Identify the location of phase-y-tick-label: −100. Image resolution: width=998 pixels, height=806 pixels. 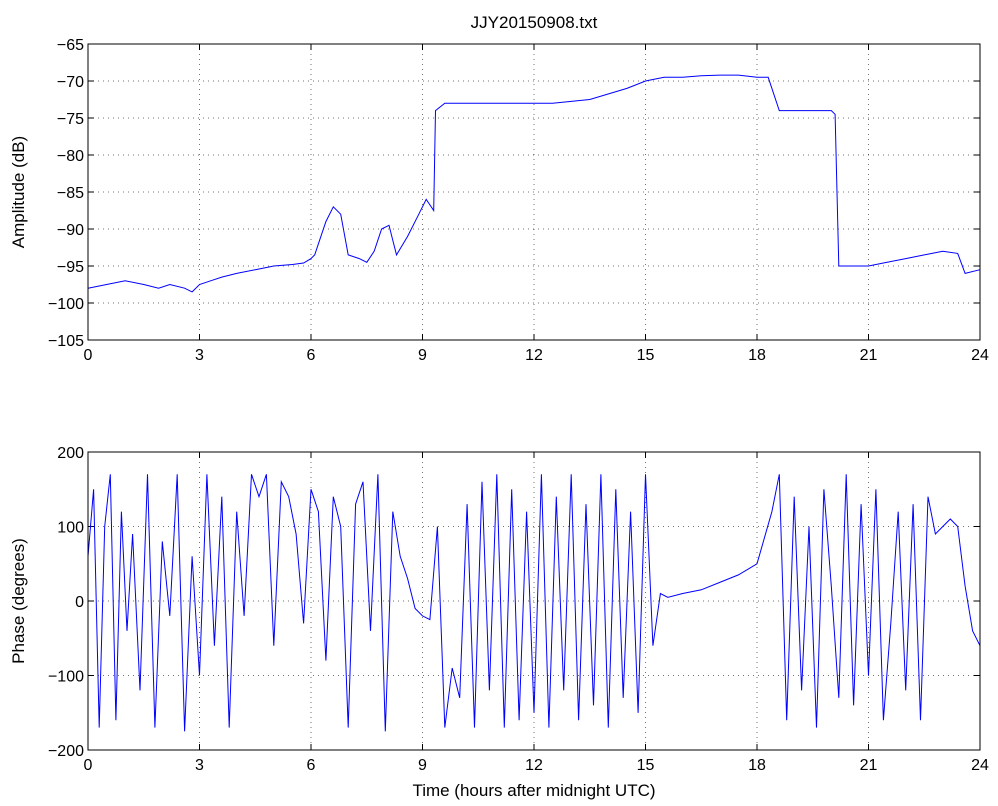
(66, 677).